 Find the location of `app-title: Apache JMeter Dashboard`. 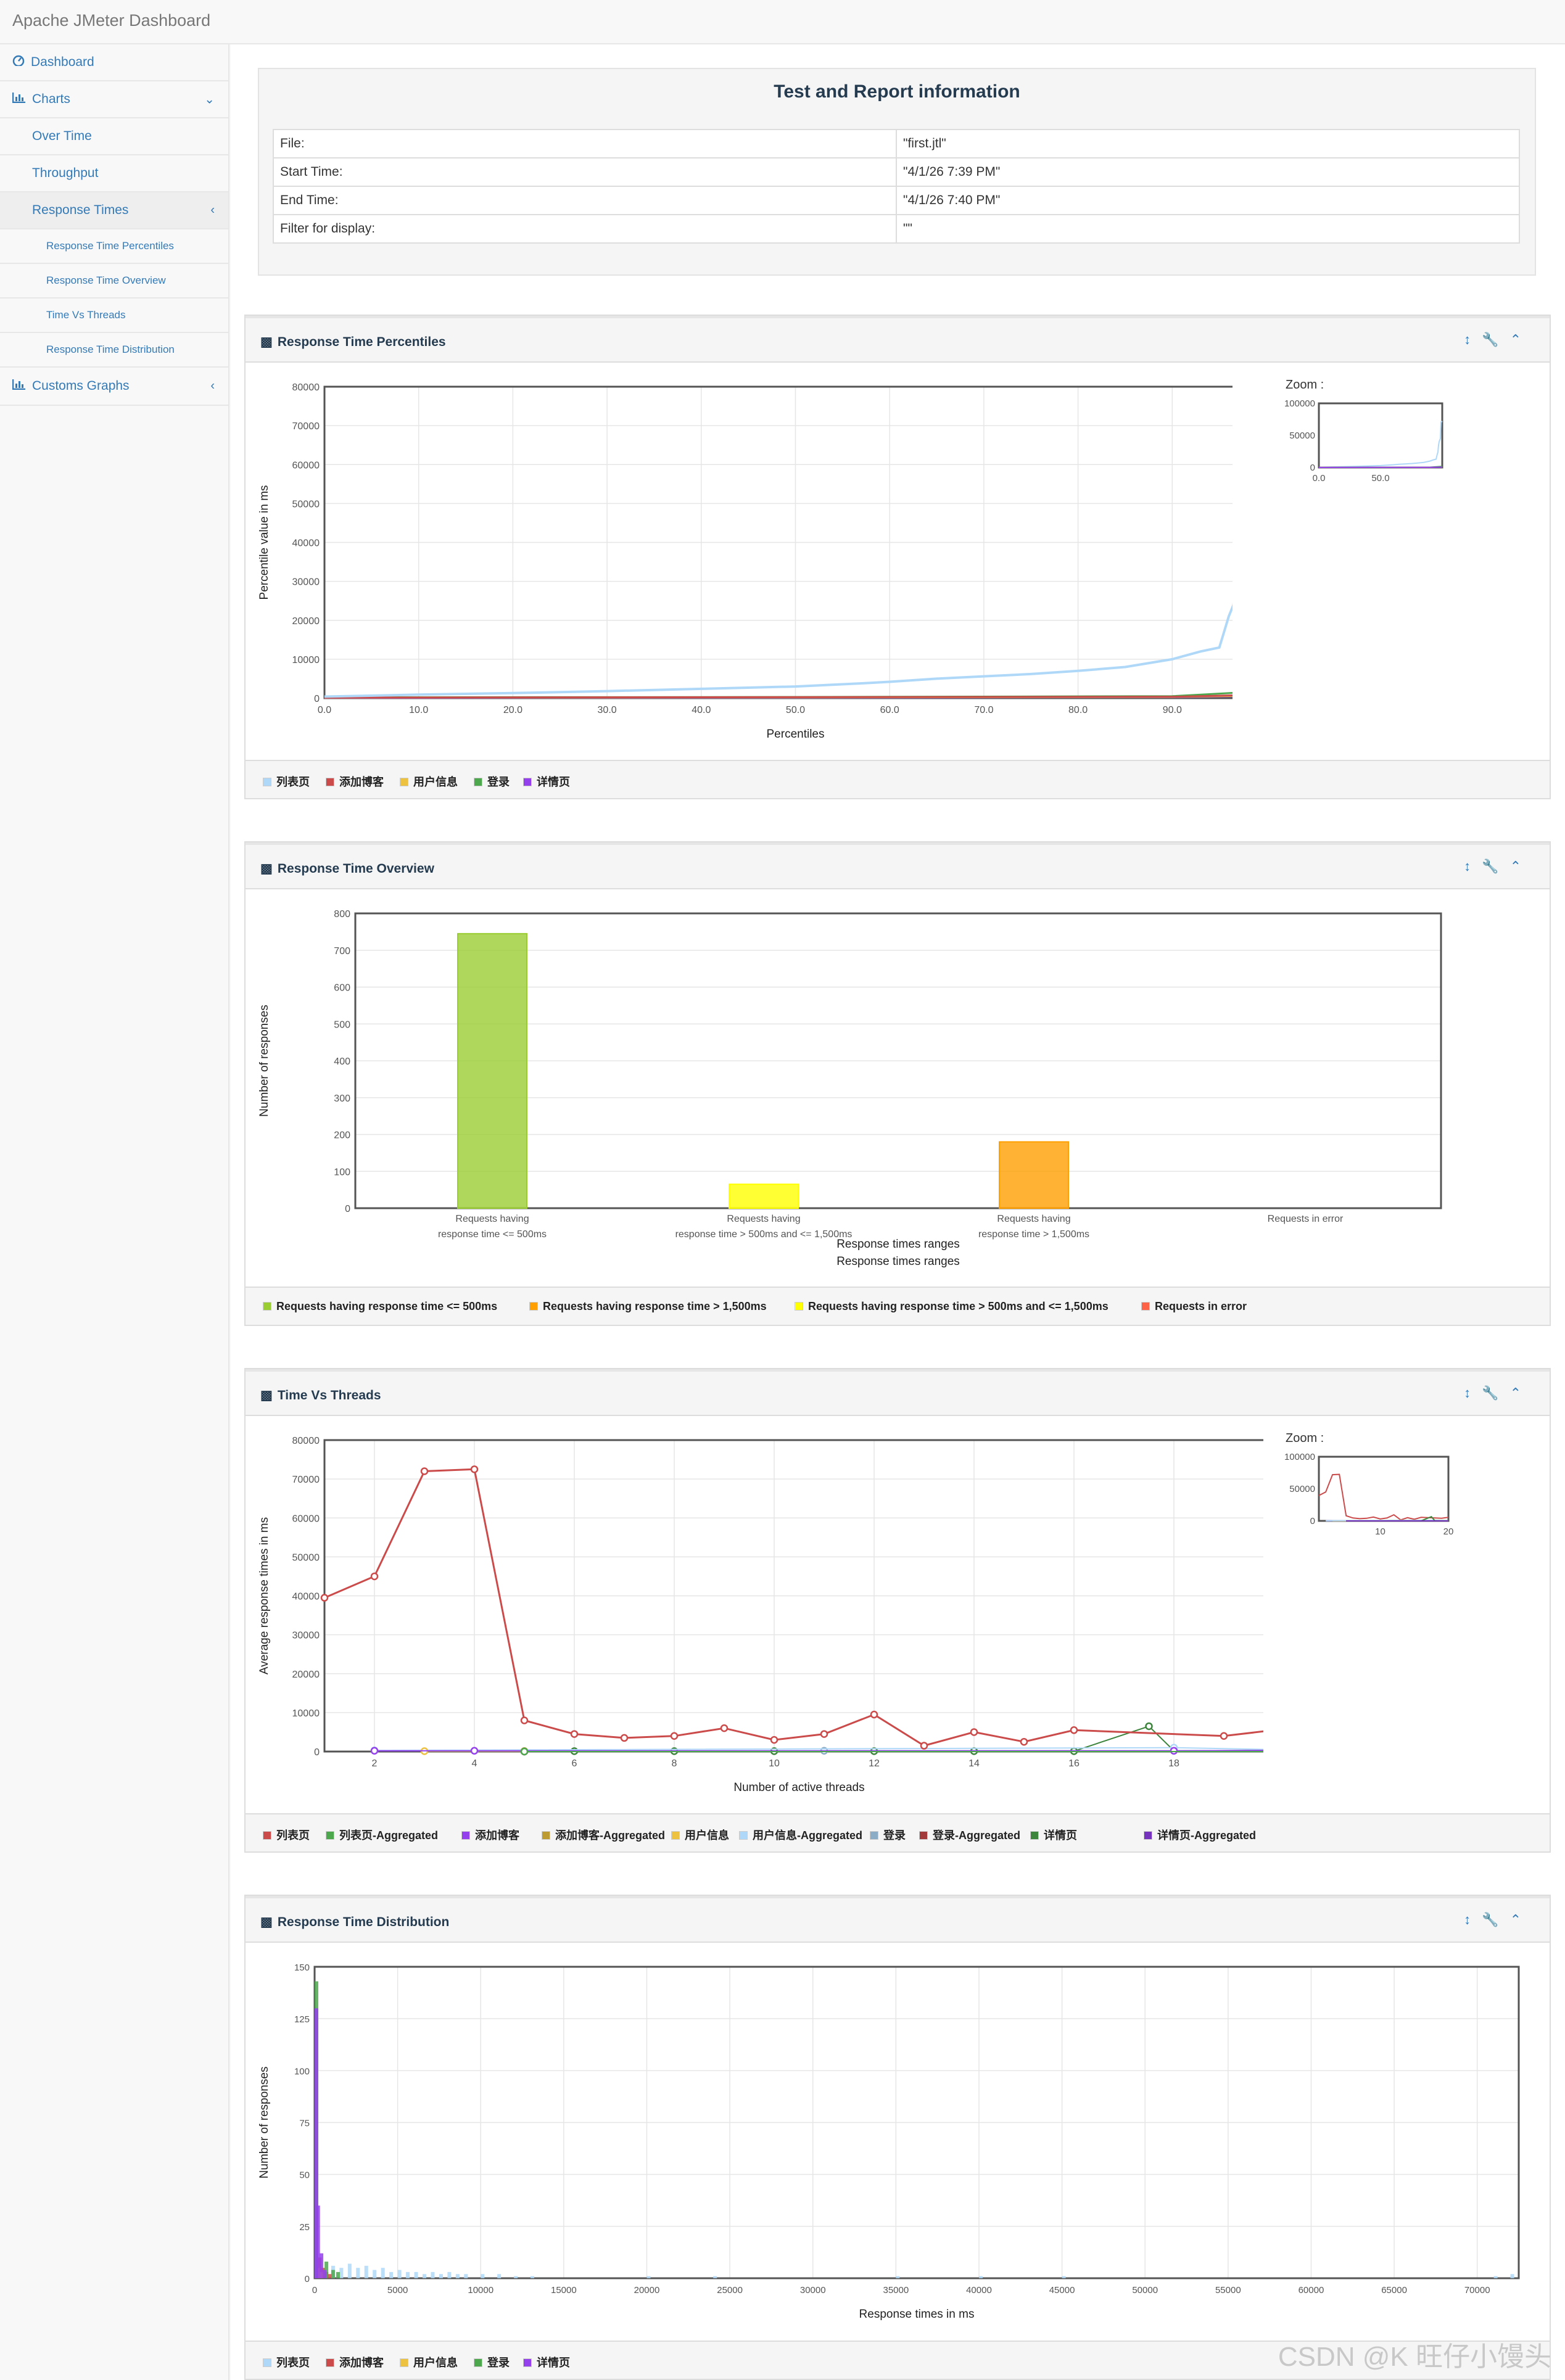

app-title: Apache JMeter Dashboard is located at coordinates (111, 20).